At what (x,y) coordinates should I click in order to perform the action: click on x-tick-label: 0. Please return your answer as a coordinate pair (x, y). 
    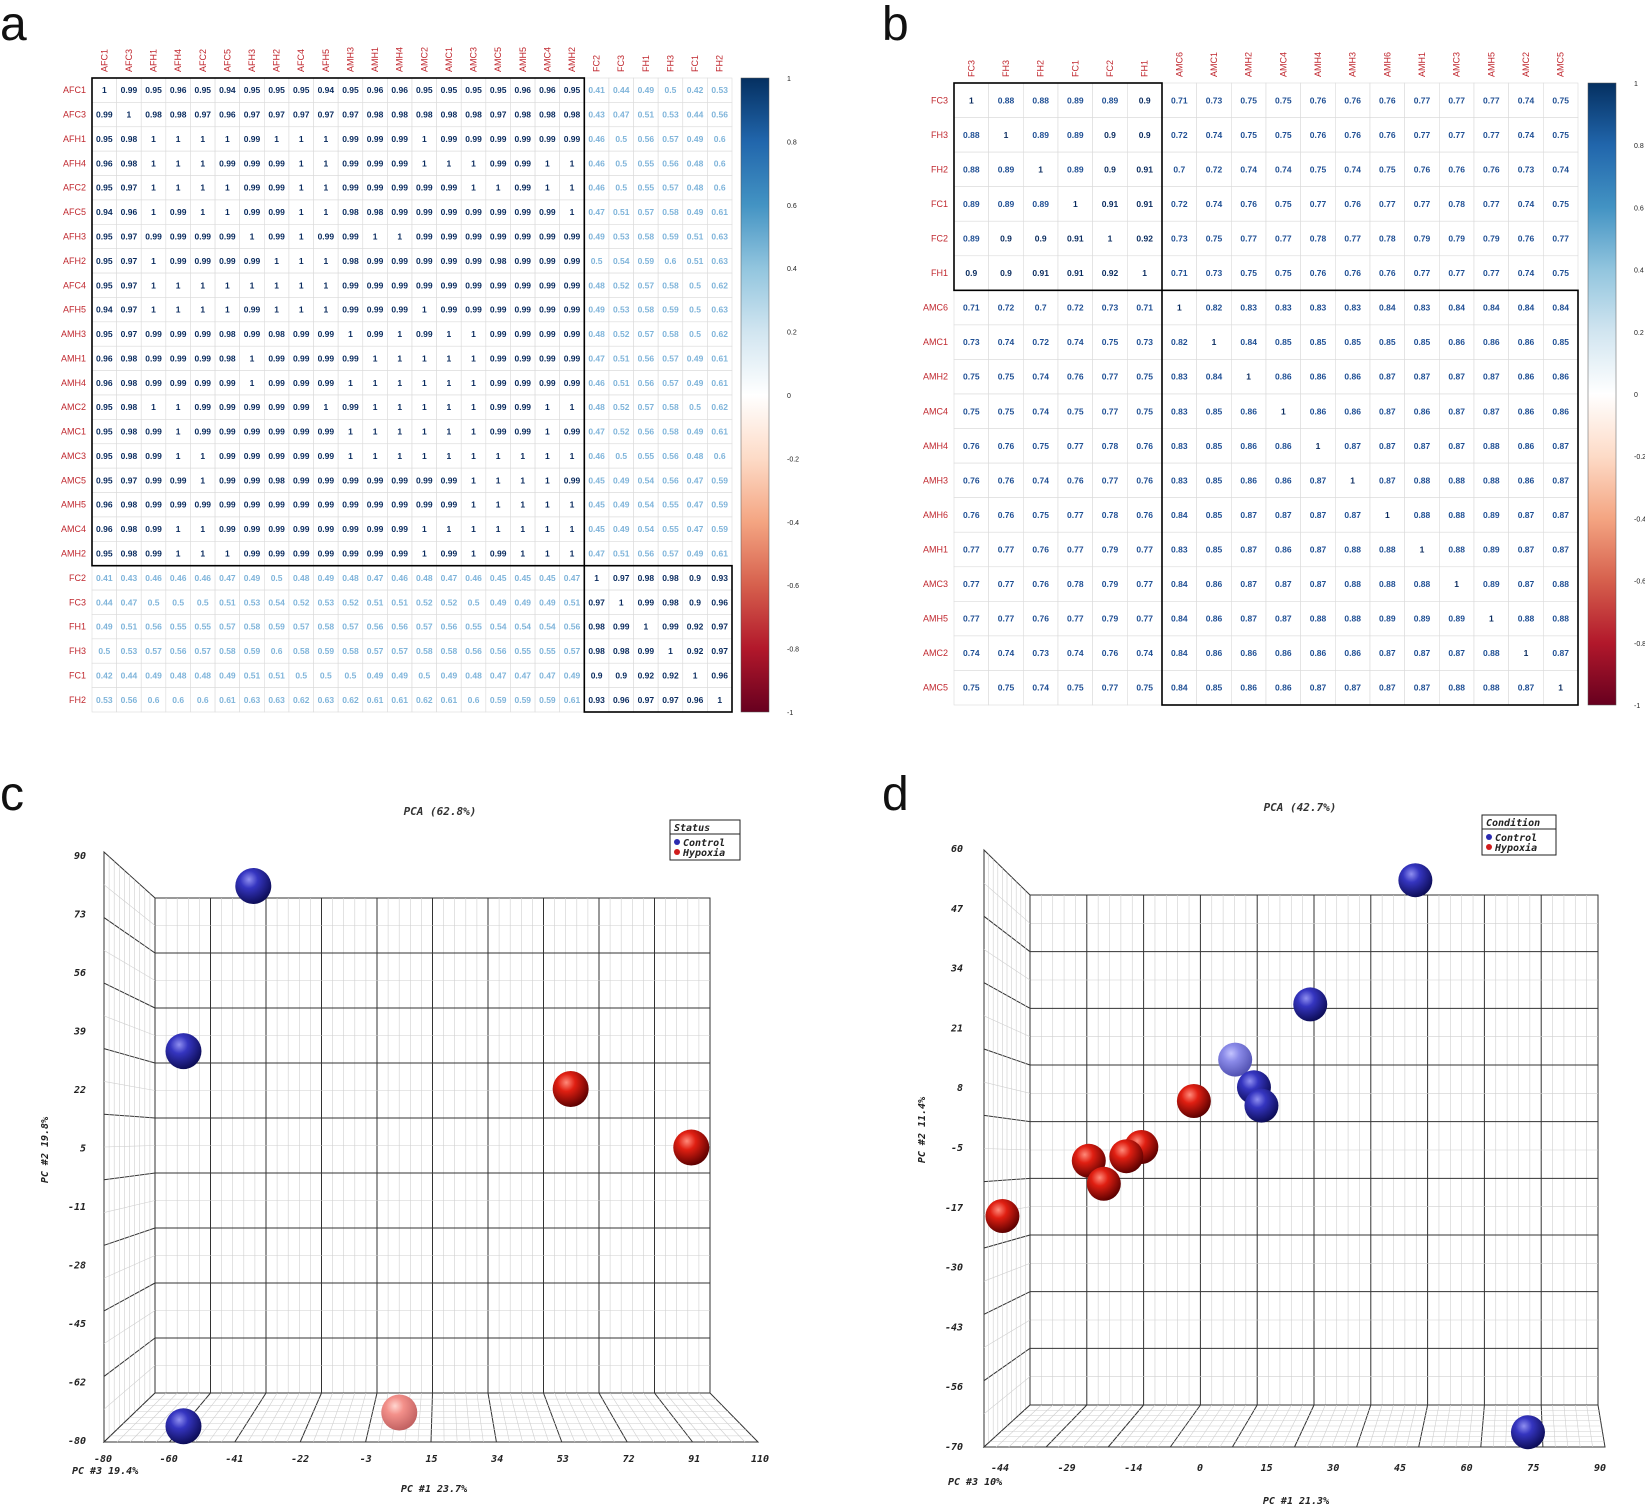
    Looking at the image, I should click on (1200, 1468).